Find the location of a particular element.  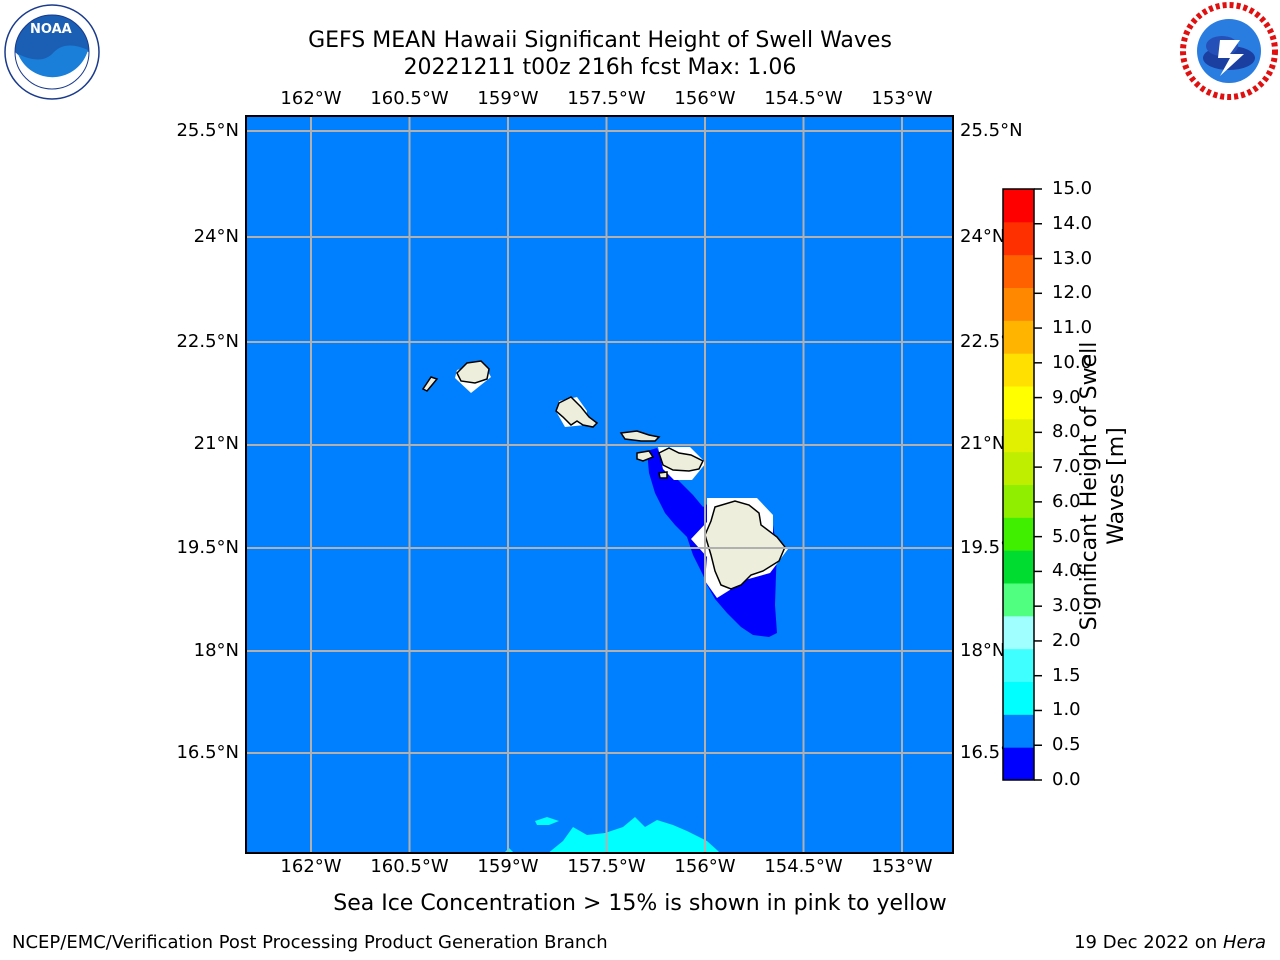

colorbar-tick-label: 14.0 is located at coordinates (1072, 223).